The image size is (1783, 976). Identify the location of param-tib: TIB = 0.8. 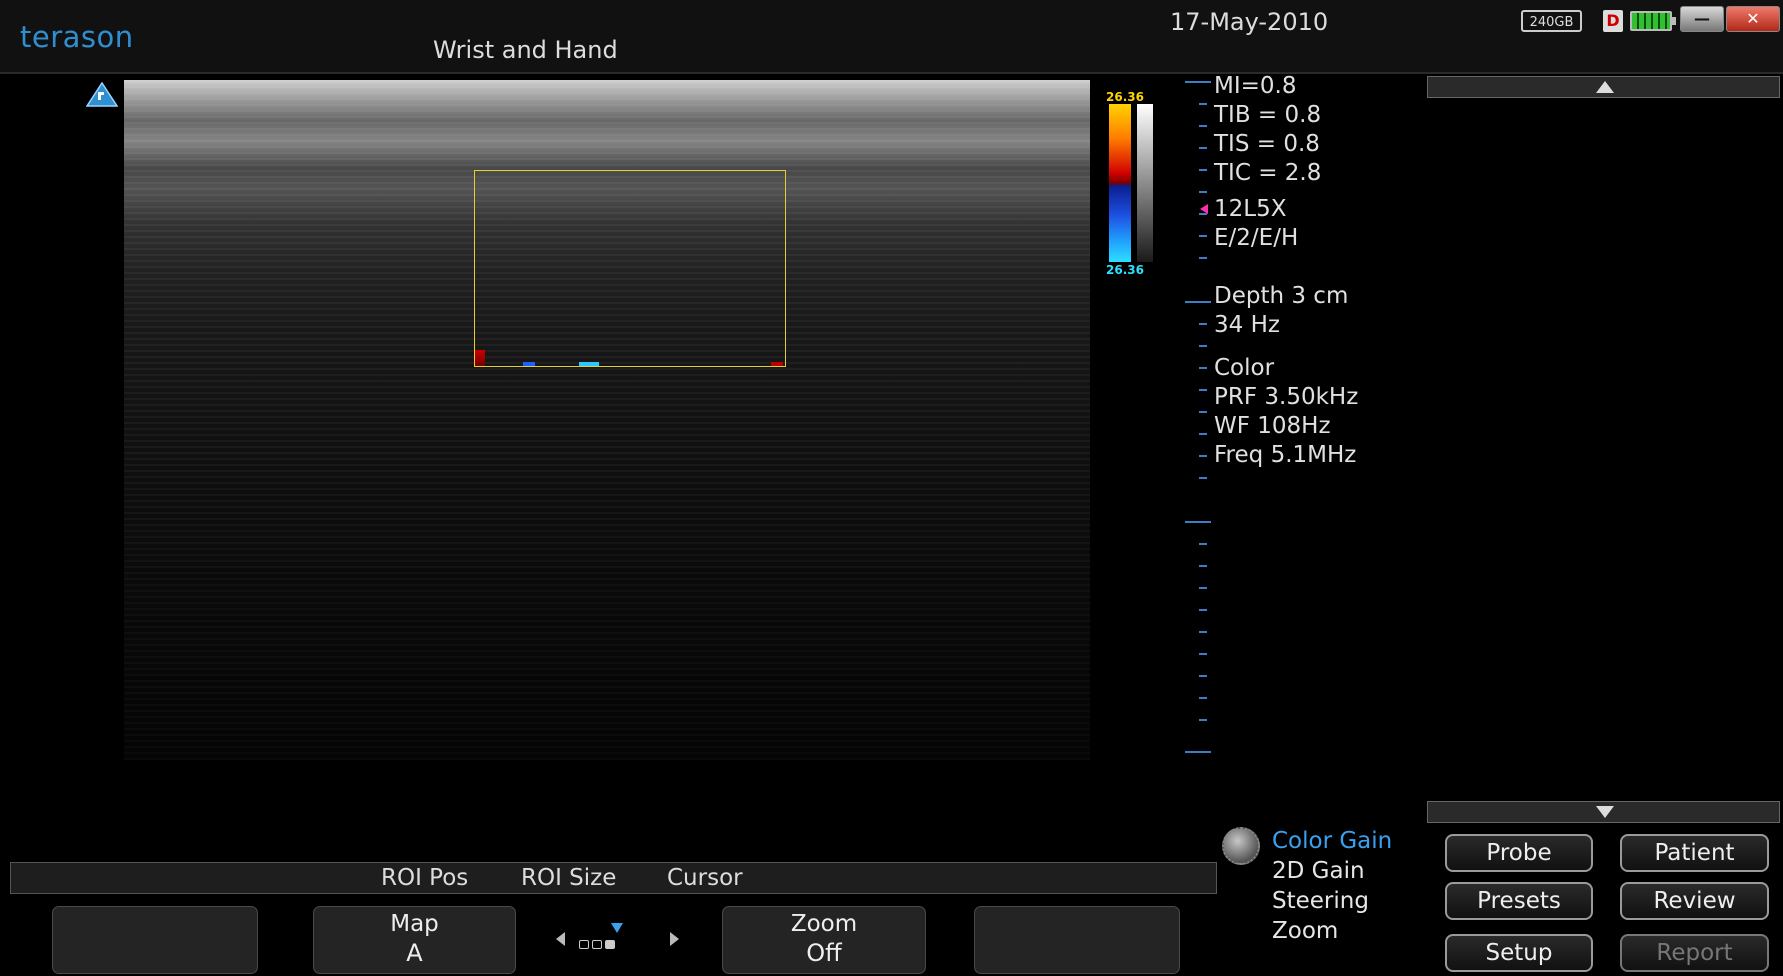
(1268, 115).